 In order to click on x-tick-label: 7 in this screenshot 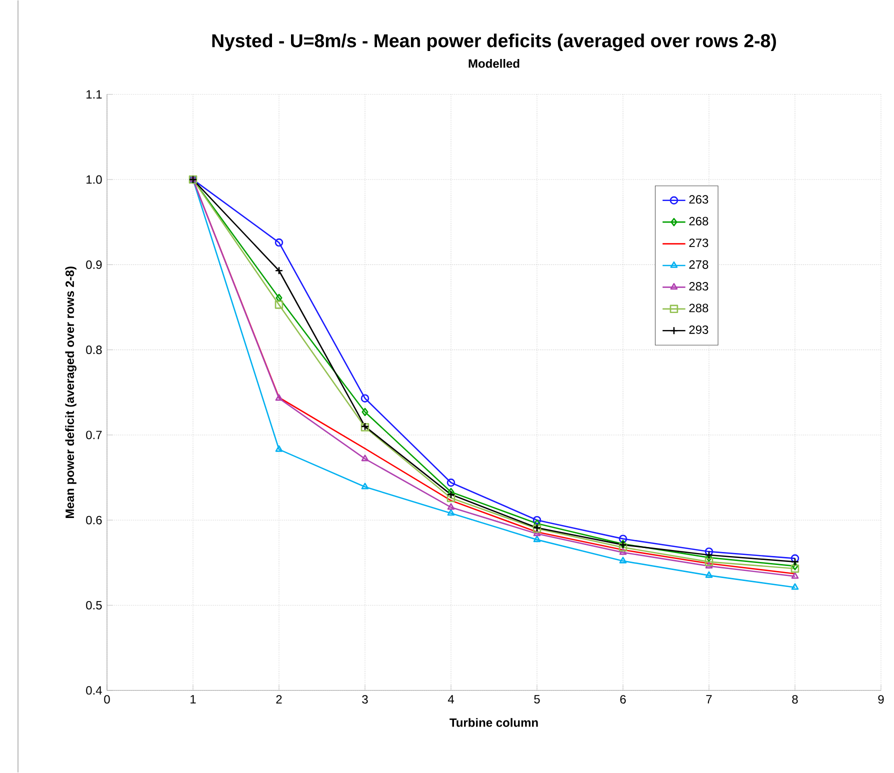, I will do `click(709, 699)`.